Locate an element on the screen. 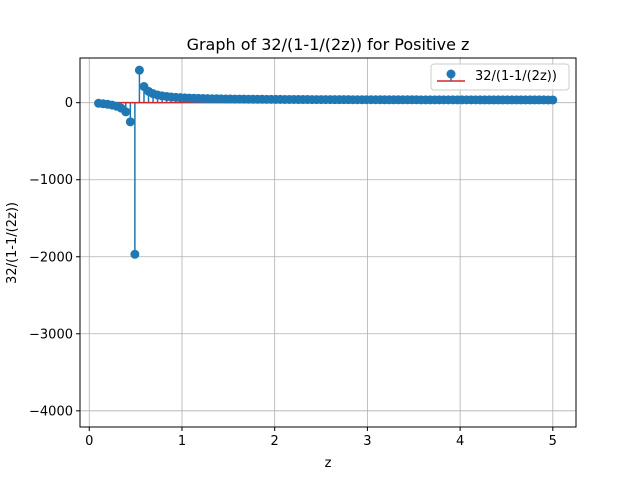 This screenshot has width=640, height=480. y-tick-label: −4000 is located at coordinates (51, 411).